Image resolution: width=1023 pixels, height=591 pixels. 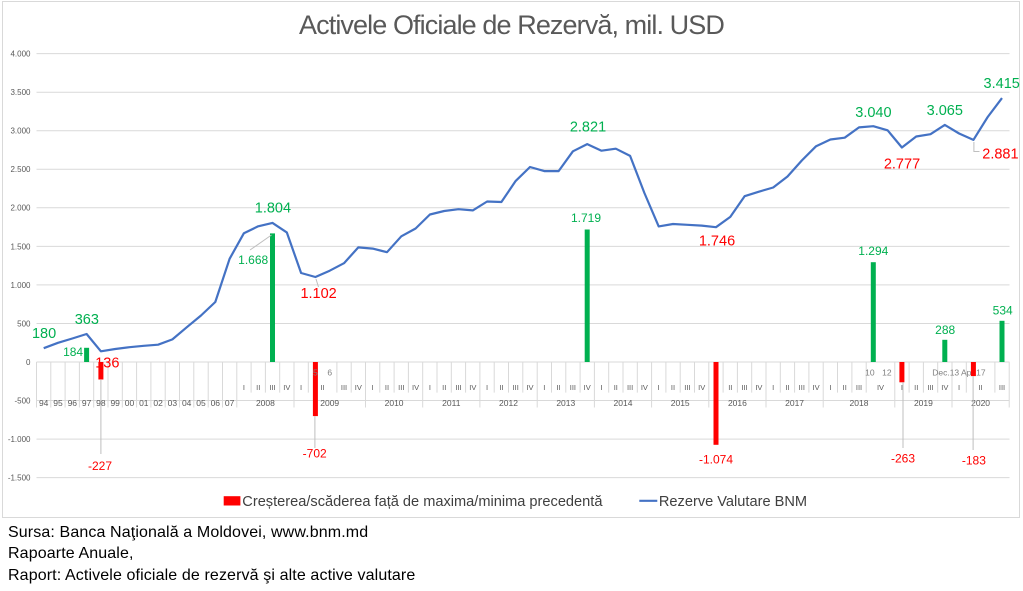 I want to click on svg-text: 2020, so click(x=980, y=403).